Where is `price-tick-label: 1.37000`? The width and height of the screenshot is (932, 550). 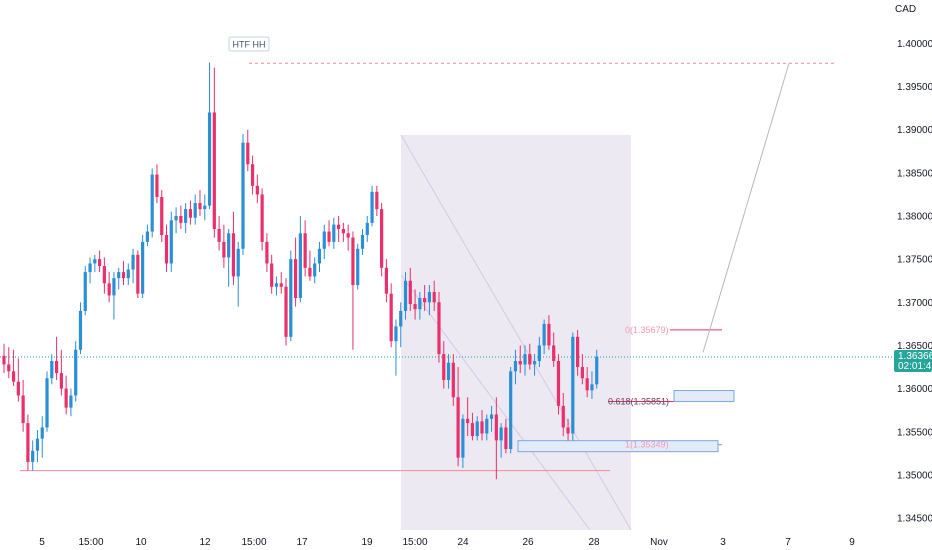 price-tick-label: 1.37000 is located at coordinates (914, 303).